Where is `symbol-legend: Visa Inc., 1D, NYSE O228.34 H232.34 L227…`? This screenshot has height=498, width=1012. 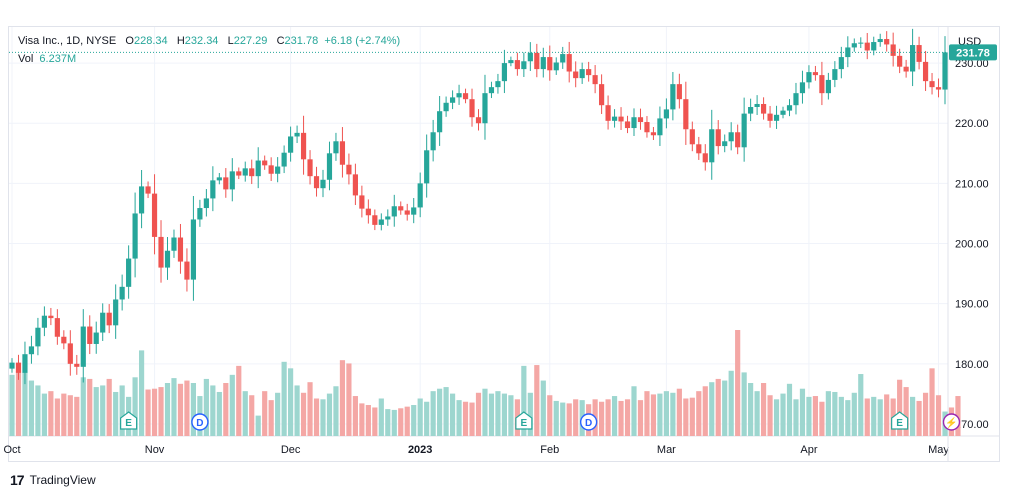 symbol-legend: Visa Inc., 1D, NYSE O228.34 H232.34 L227… is located at coordinates (209, 41).